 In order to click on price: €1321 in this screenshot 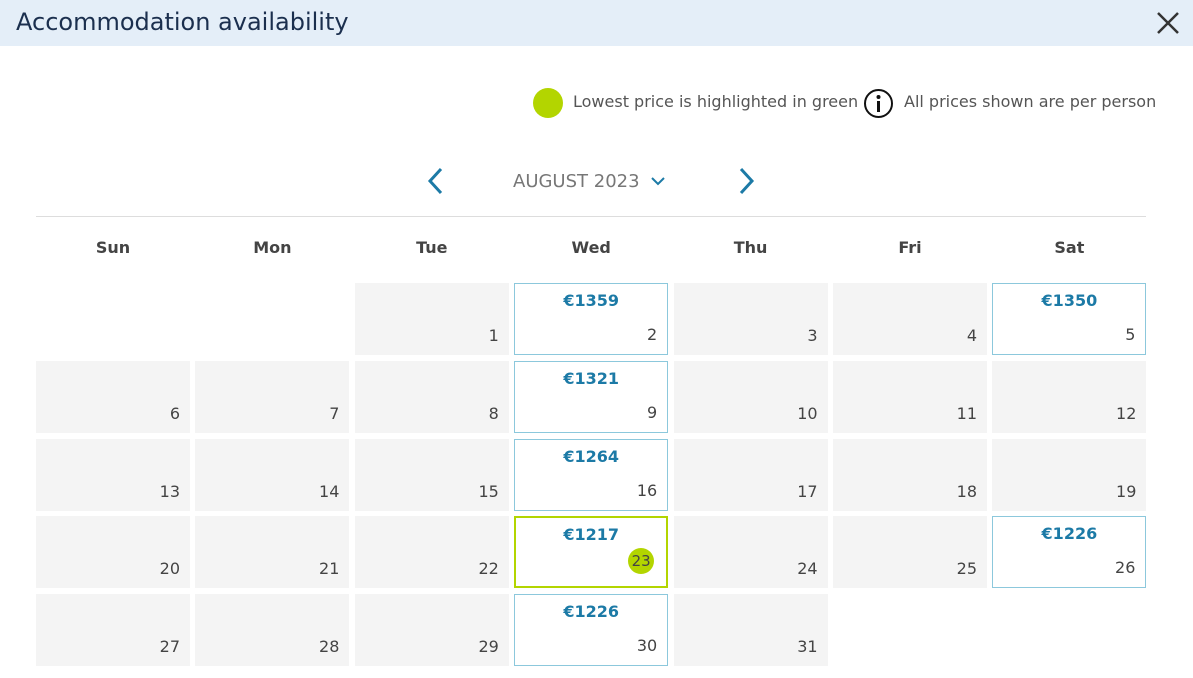, I will do `click(591, 378)`.